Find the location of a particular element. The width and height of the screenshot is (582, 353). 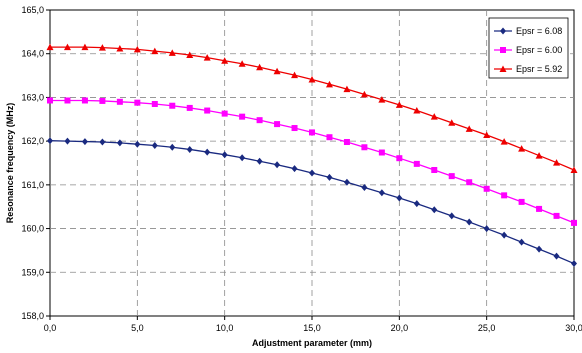

x-tick-label: 30,0 is located at coordinates (573, 328).